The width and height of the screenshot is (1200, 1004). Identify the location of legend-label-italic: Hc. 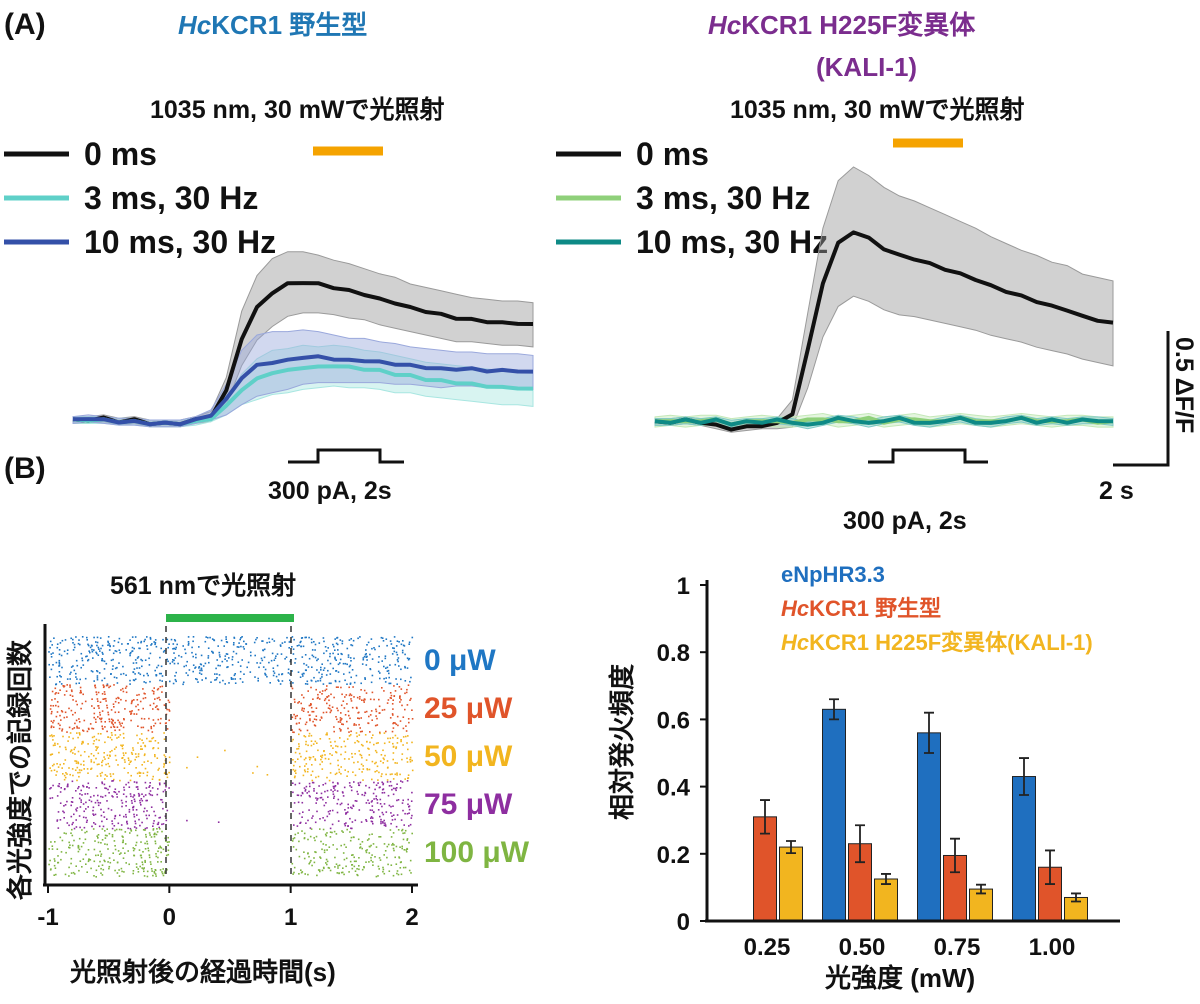
(795, 642).